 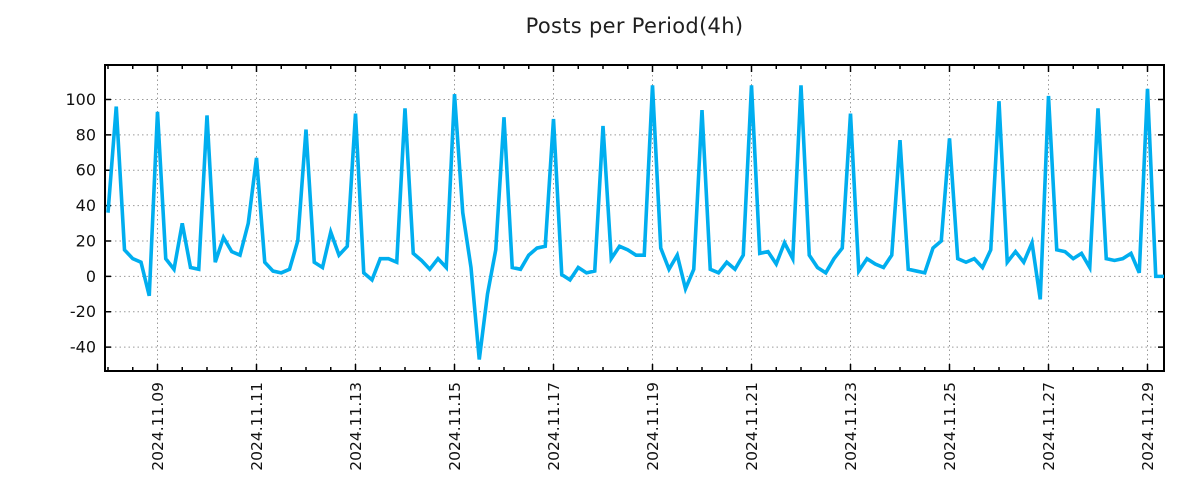 I want to click on y-tick-label: 60, so click(x=86, y=170).